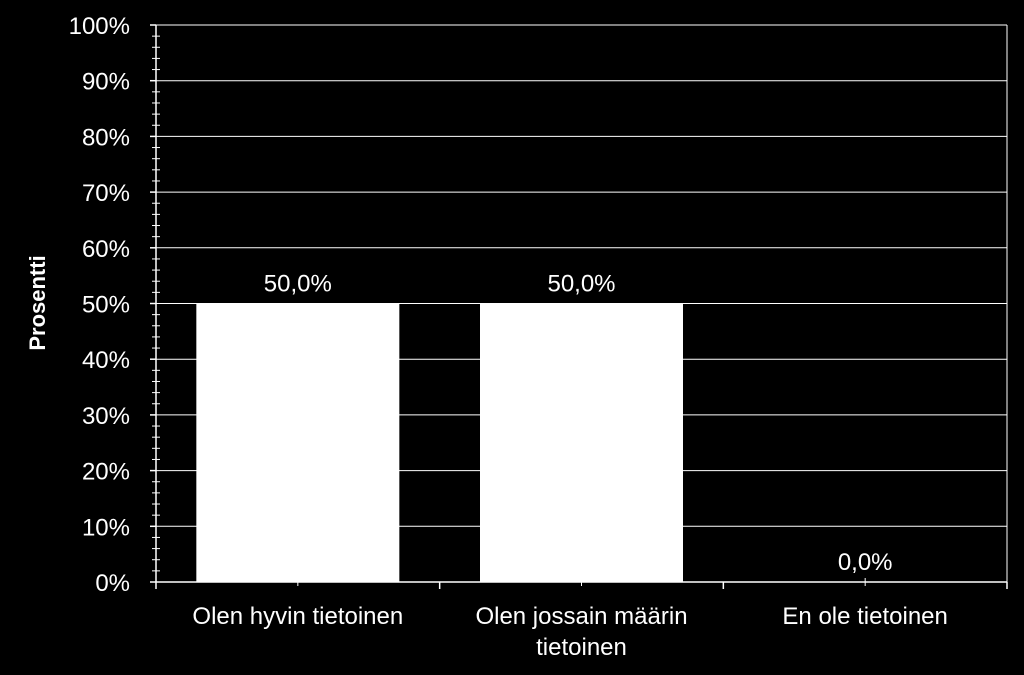 The image size is (1024, 675). What do you see at coordinates (99, 26) in the screenshot?
I see `y-tick-label: 100%` at bounding box center [99, 26].